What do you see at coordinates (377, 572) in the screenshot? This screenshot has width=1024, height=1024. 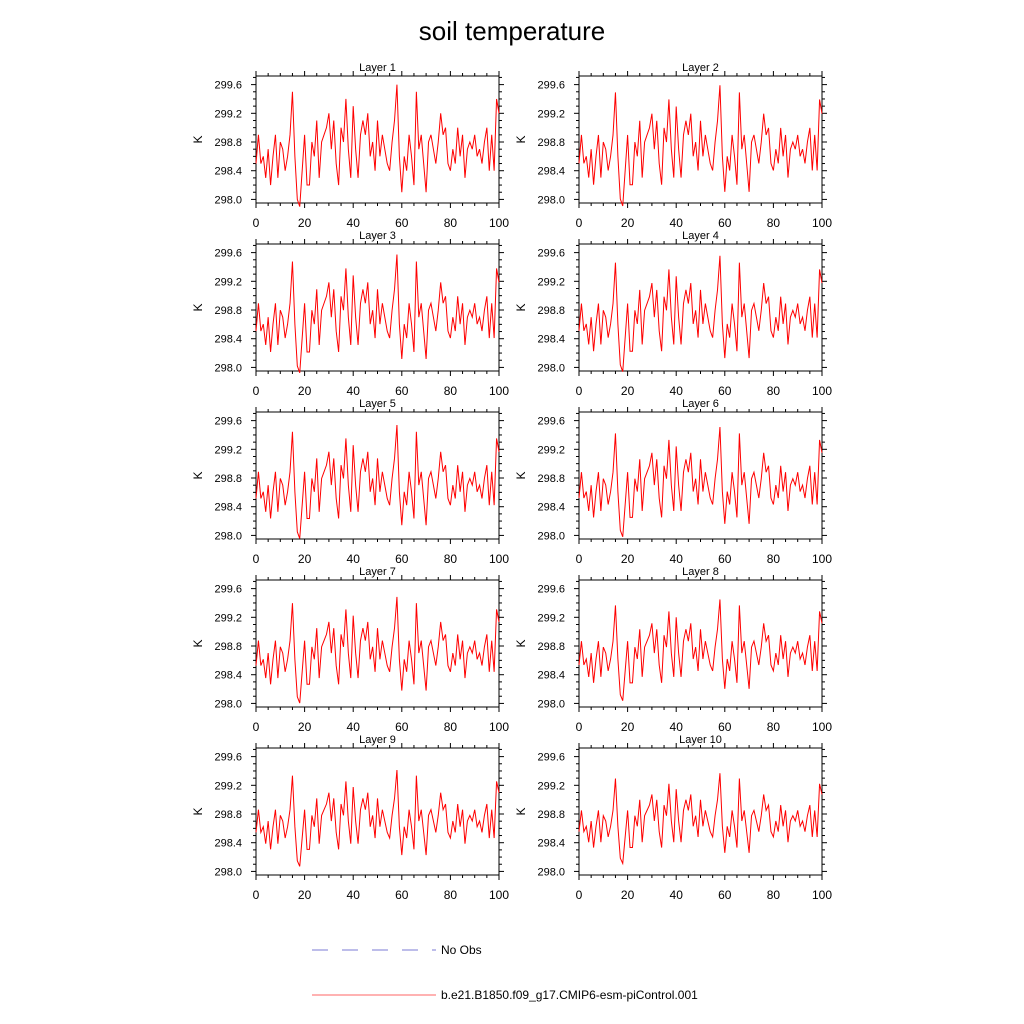 I see `panel-title: Layer 7` at bounding box center [377, 572].